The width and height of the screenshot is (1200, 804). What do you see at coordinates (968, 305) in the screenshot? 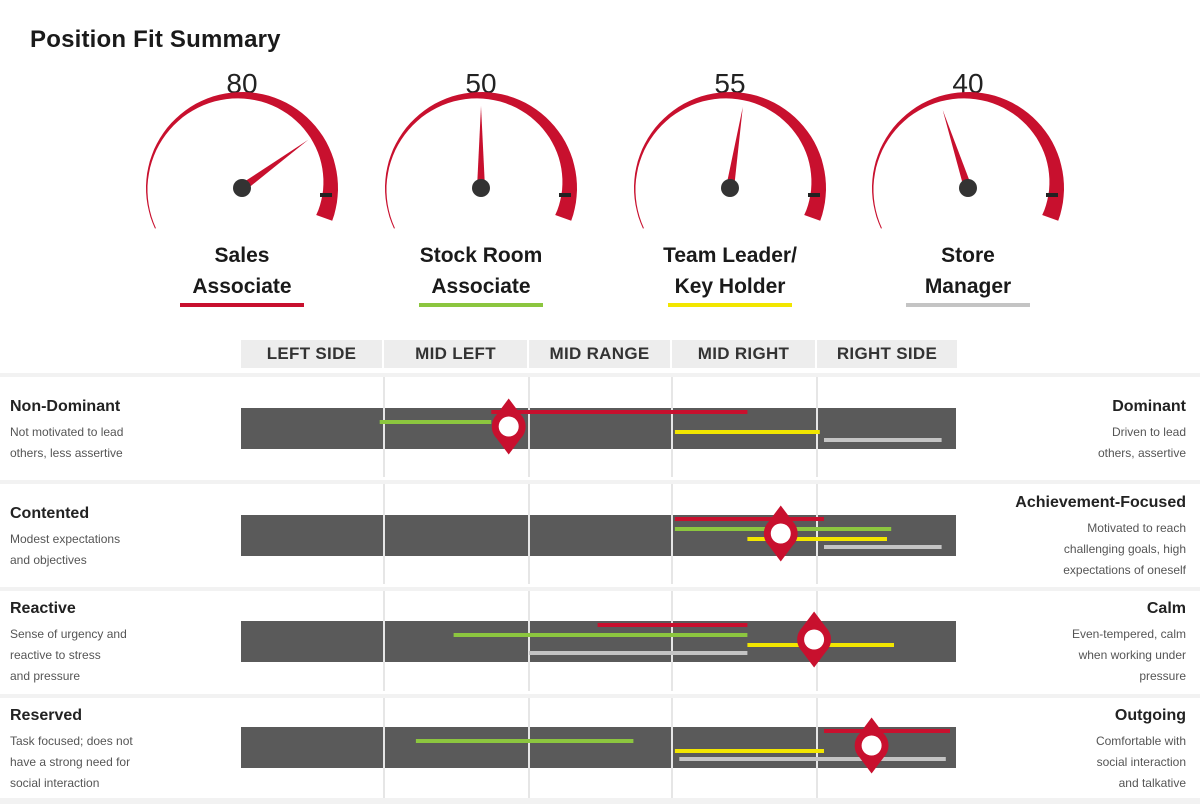
I see `legend-swatch-store-manager` at bounding box center [968, 305].